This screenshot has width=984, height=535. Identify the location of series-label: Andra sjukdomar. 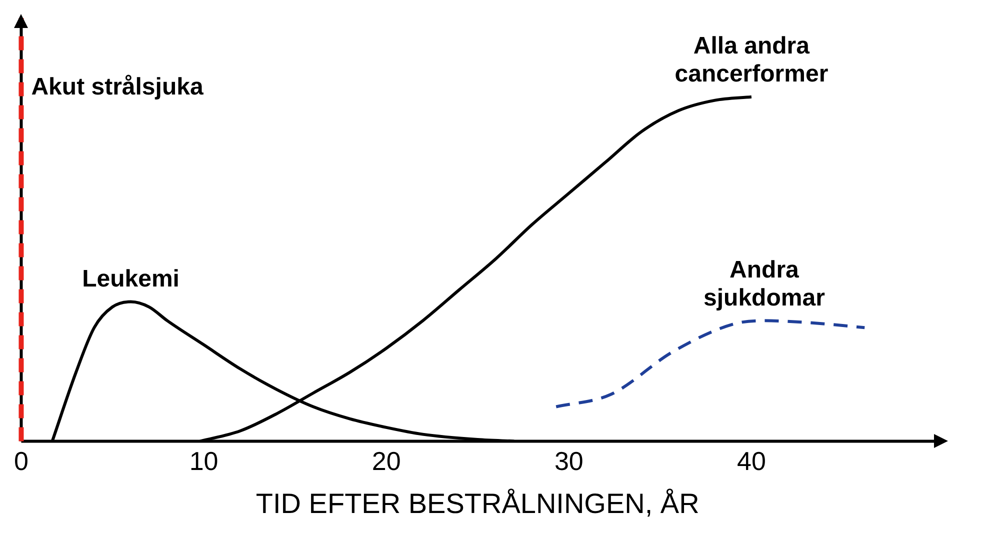
(764, 284).